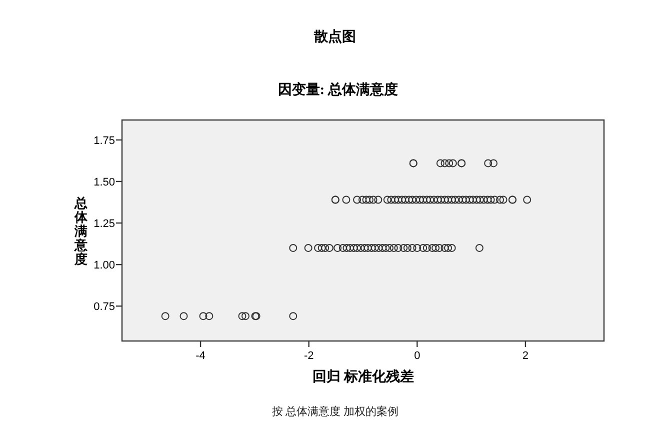 The width and height of the screenshot is (648, 433). I want to click on chart-title: 散点图, so click(334, 37).